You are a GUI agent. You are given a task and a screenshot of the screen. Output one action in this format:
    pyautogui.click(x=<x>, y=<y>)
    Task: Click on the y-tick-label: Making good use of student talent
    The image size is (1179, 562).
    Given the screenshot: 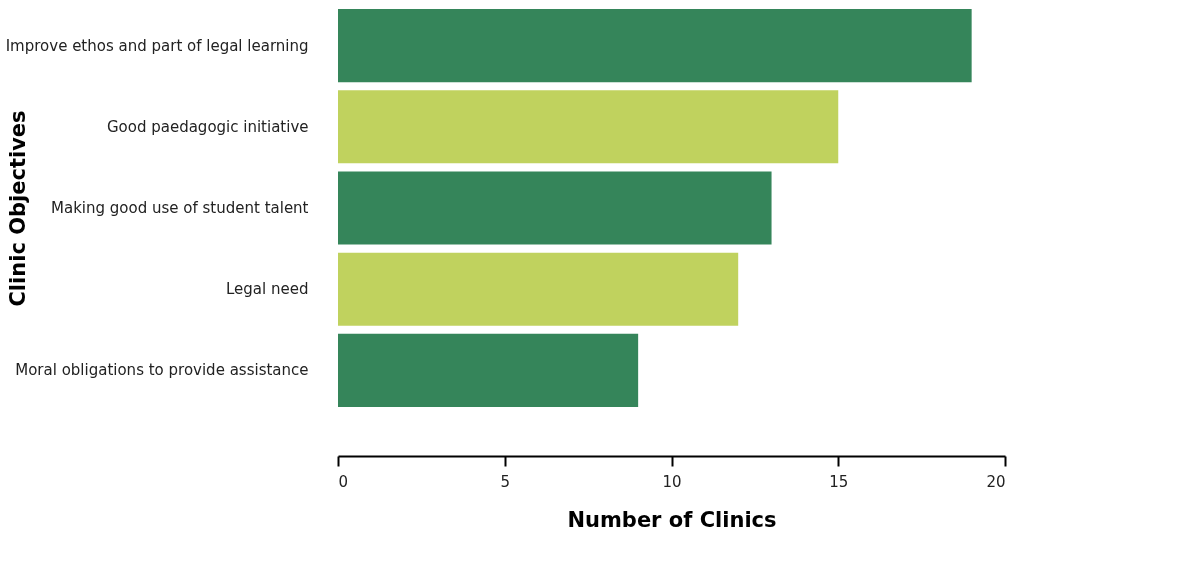 What is the action you would take?
    pyautogui.click(x=180, y=208)
    